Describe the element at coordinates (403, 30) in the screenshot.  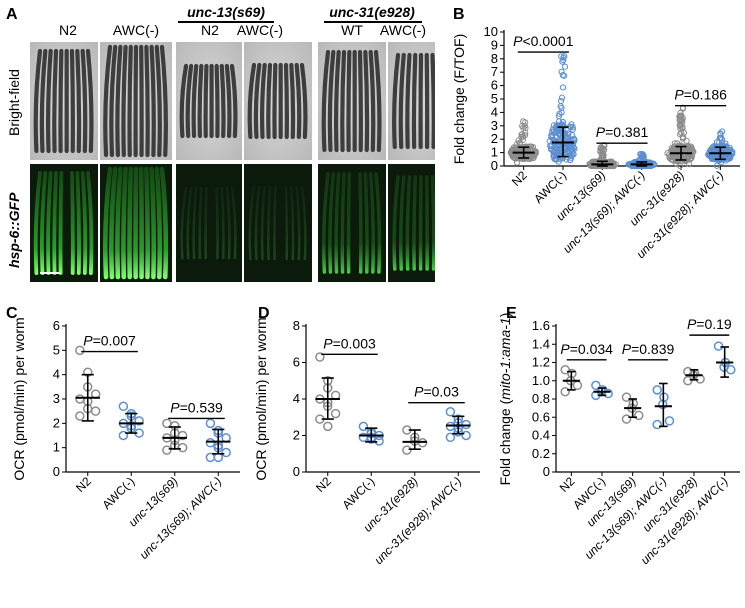
I see `col-label-unc31-awc: AWC(-)` at that location.